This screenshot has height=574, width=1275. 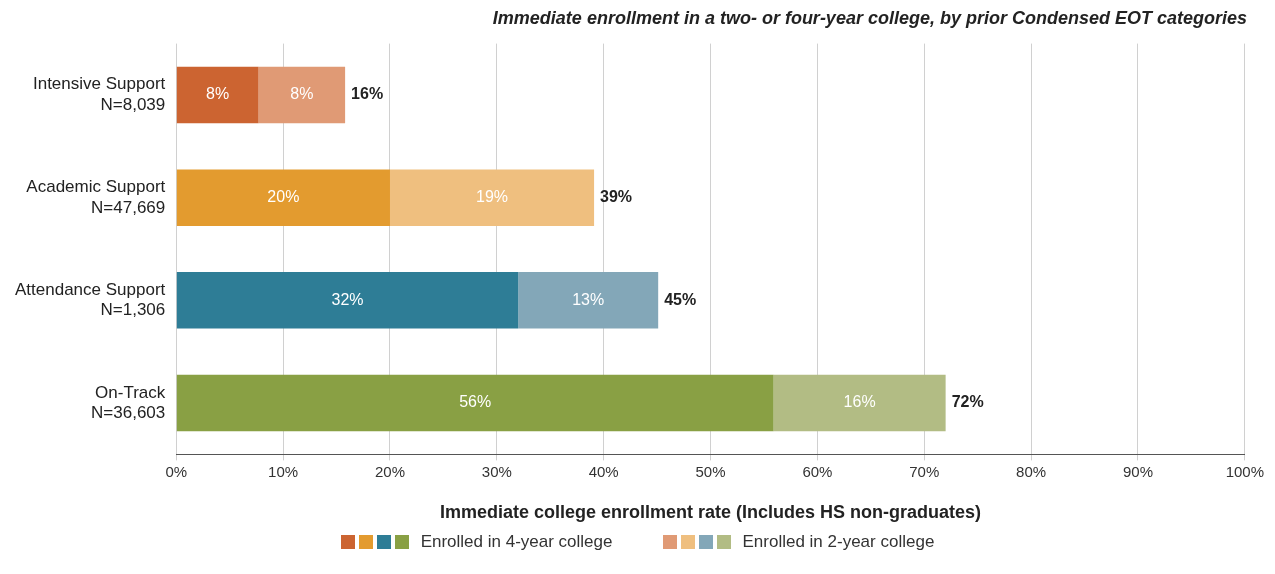 What do you see at coordinates (869, 17) in the screenshot?
I see `chart-title: Immediate enrollment in a two- or four-year college, by prior Condensed EOT categories` at bounding box center [869, 17].